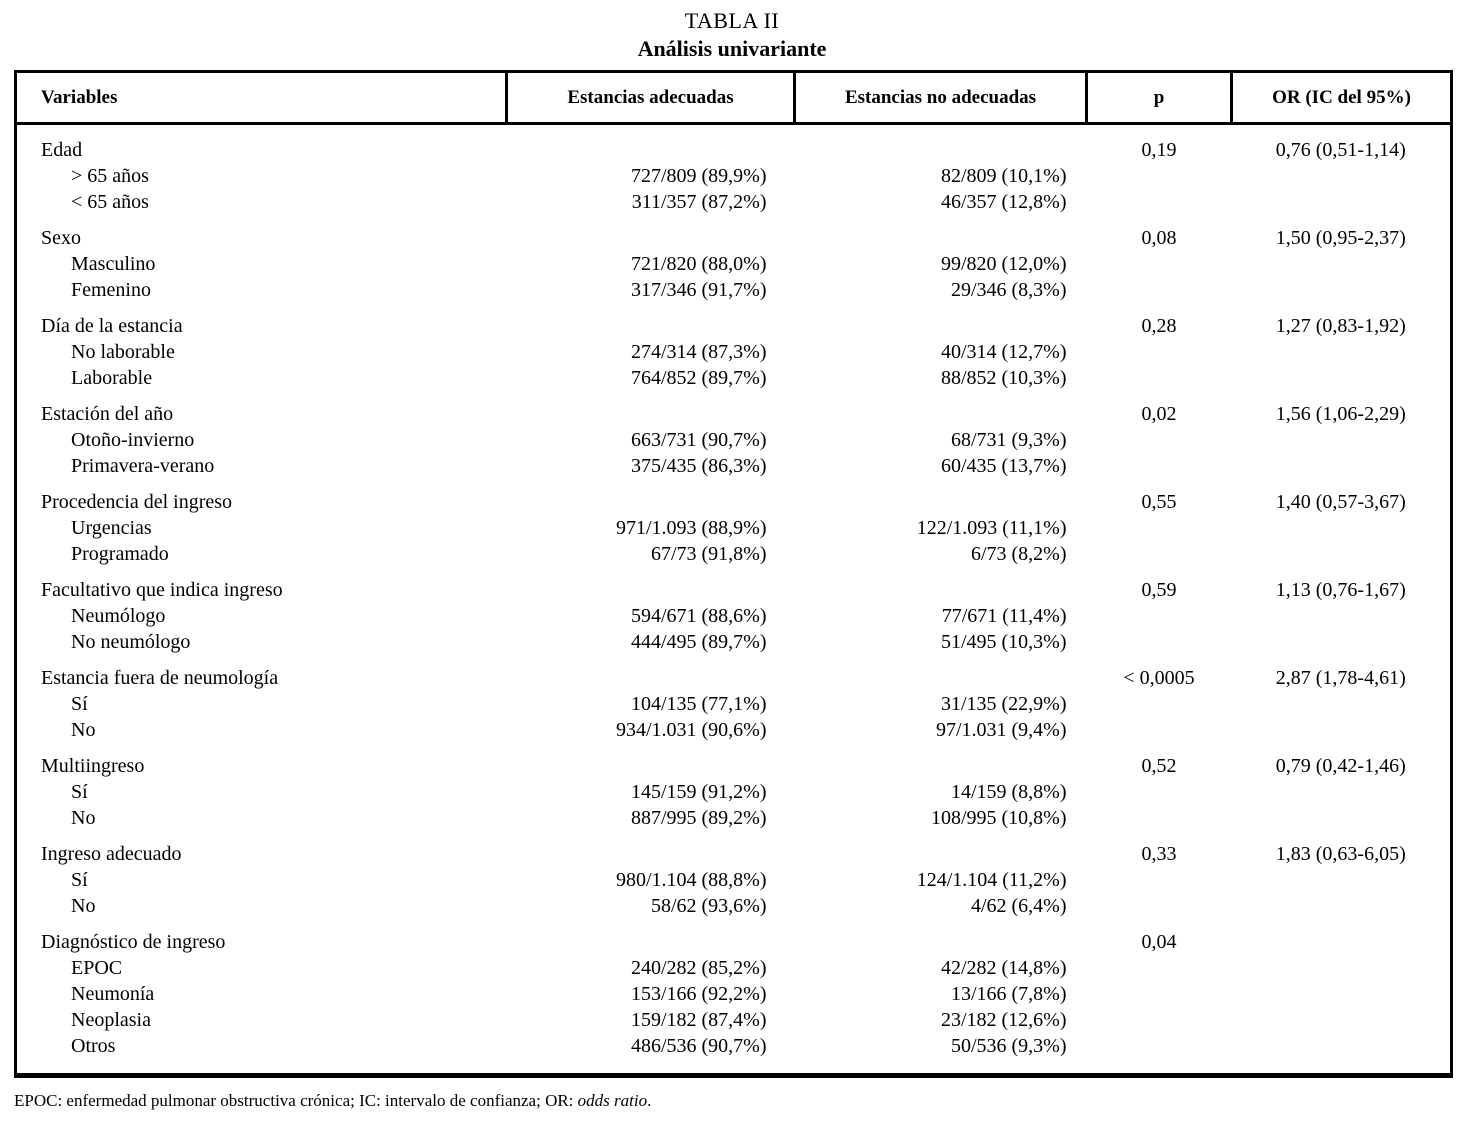 The image size is (1464, 1130). Describe the element at coordinates (1340, 238) in the screenshot. I see `or-value: 1,50 (0,95-2,37)` at that location.